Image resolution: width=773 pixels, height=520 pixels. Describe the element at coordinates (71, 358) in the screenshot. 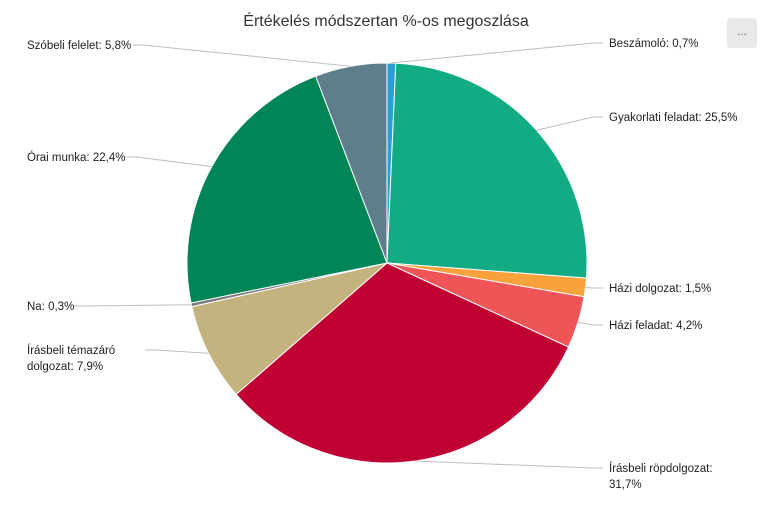

I see `slice-label: Írásbeli témazáró dolgozat: 7,9%` at that location.